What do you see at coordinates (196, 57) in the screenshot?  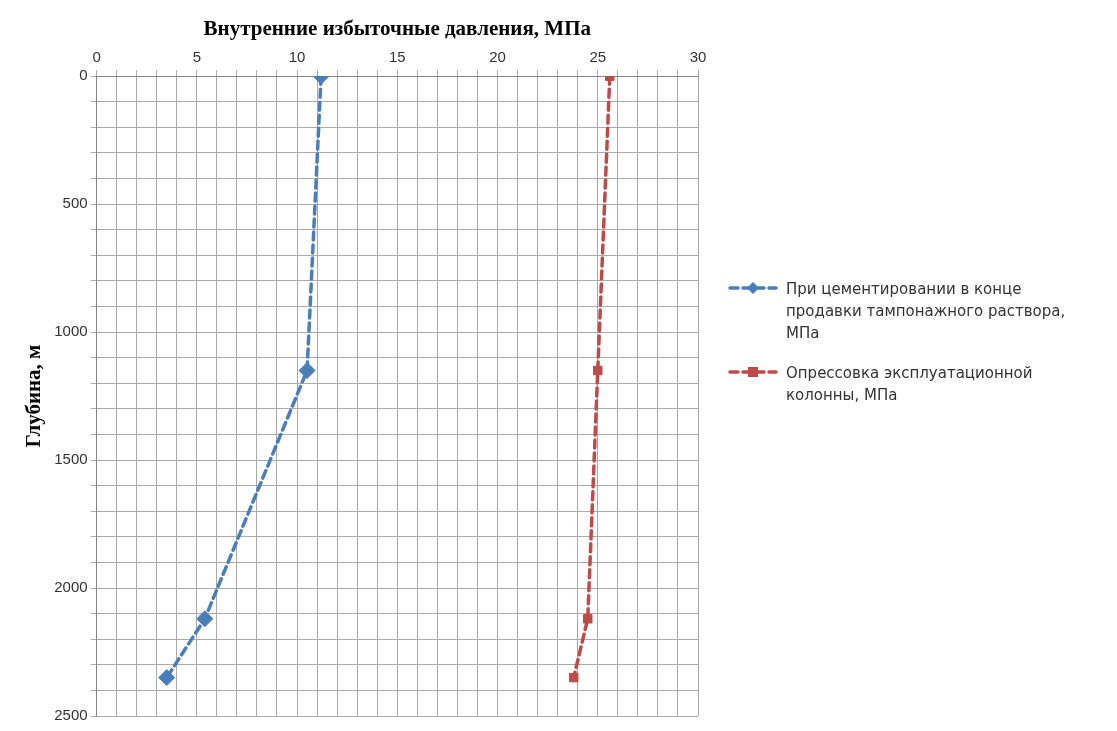 I see `x-tick-label: 5` at bounding box center [196, 57].